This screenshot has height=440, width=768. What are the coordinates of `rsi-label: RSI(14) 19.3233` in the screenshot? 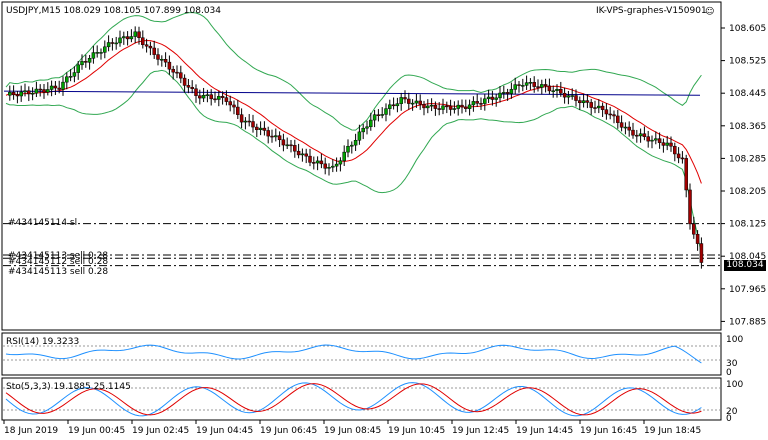 It's located at (42, 342).